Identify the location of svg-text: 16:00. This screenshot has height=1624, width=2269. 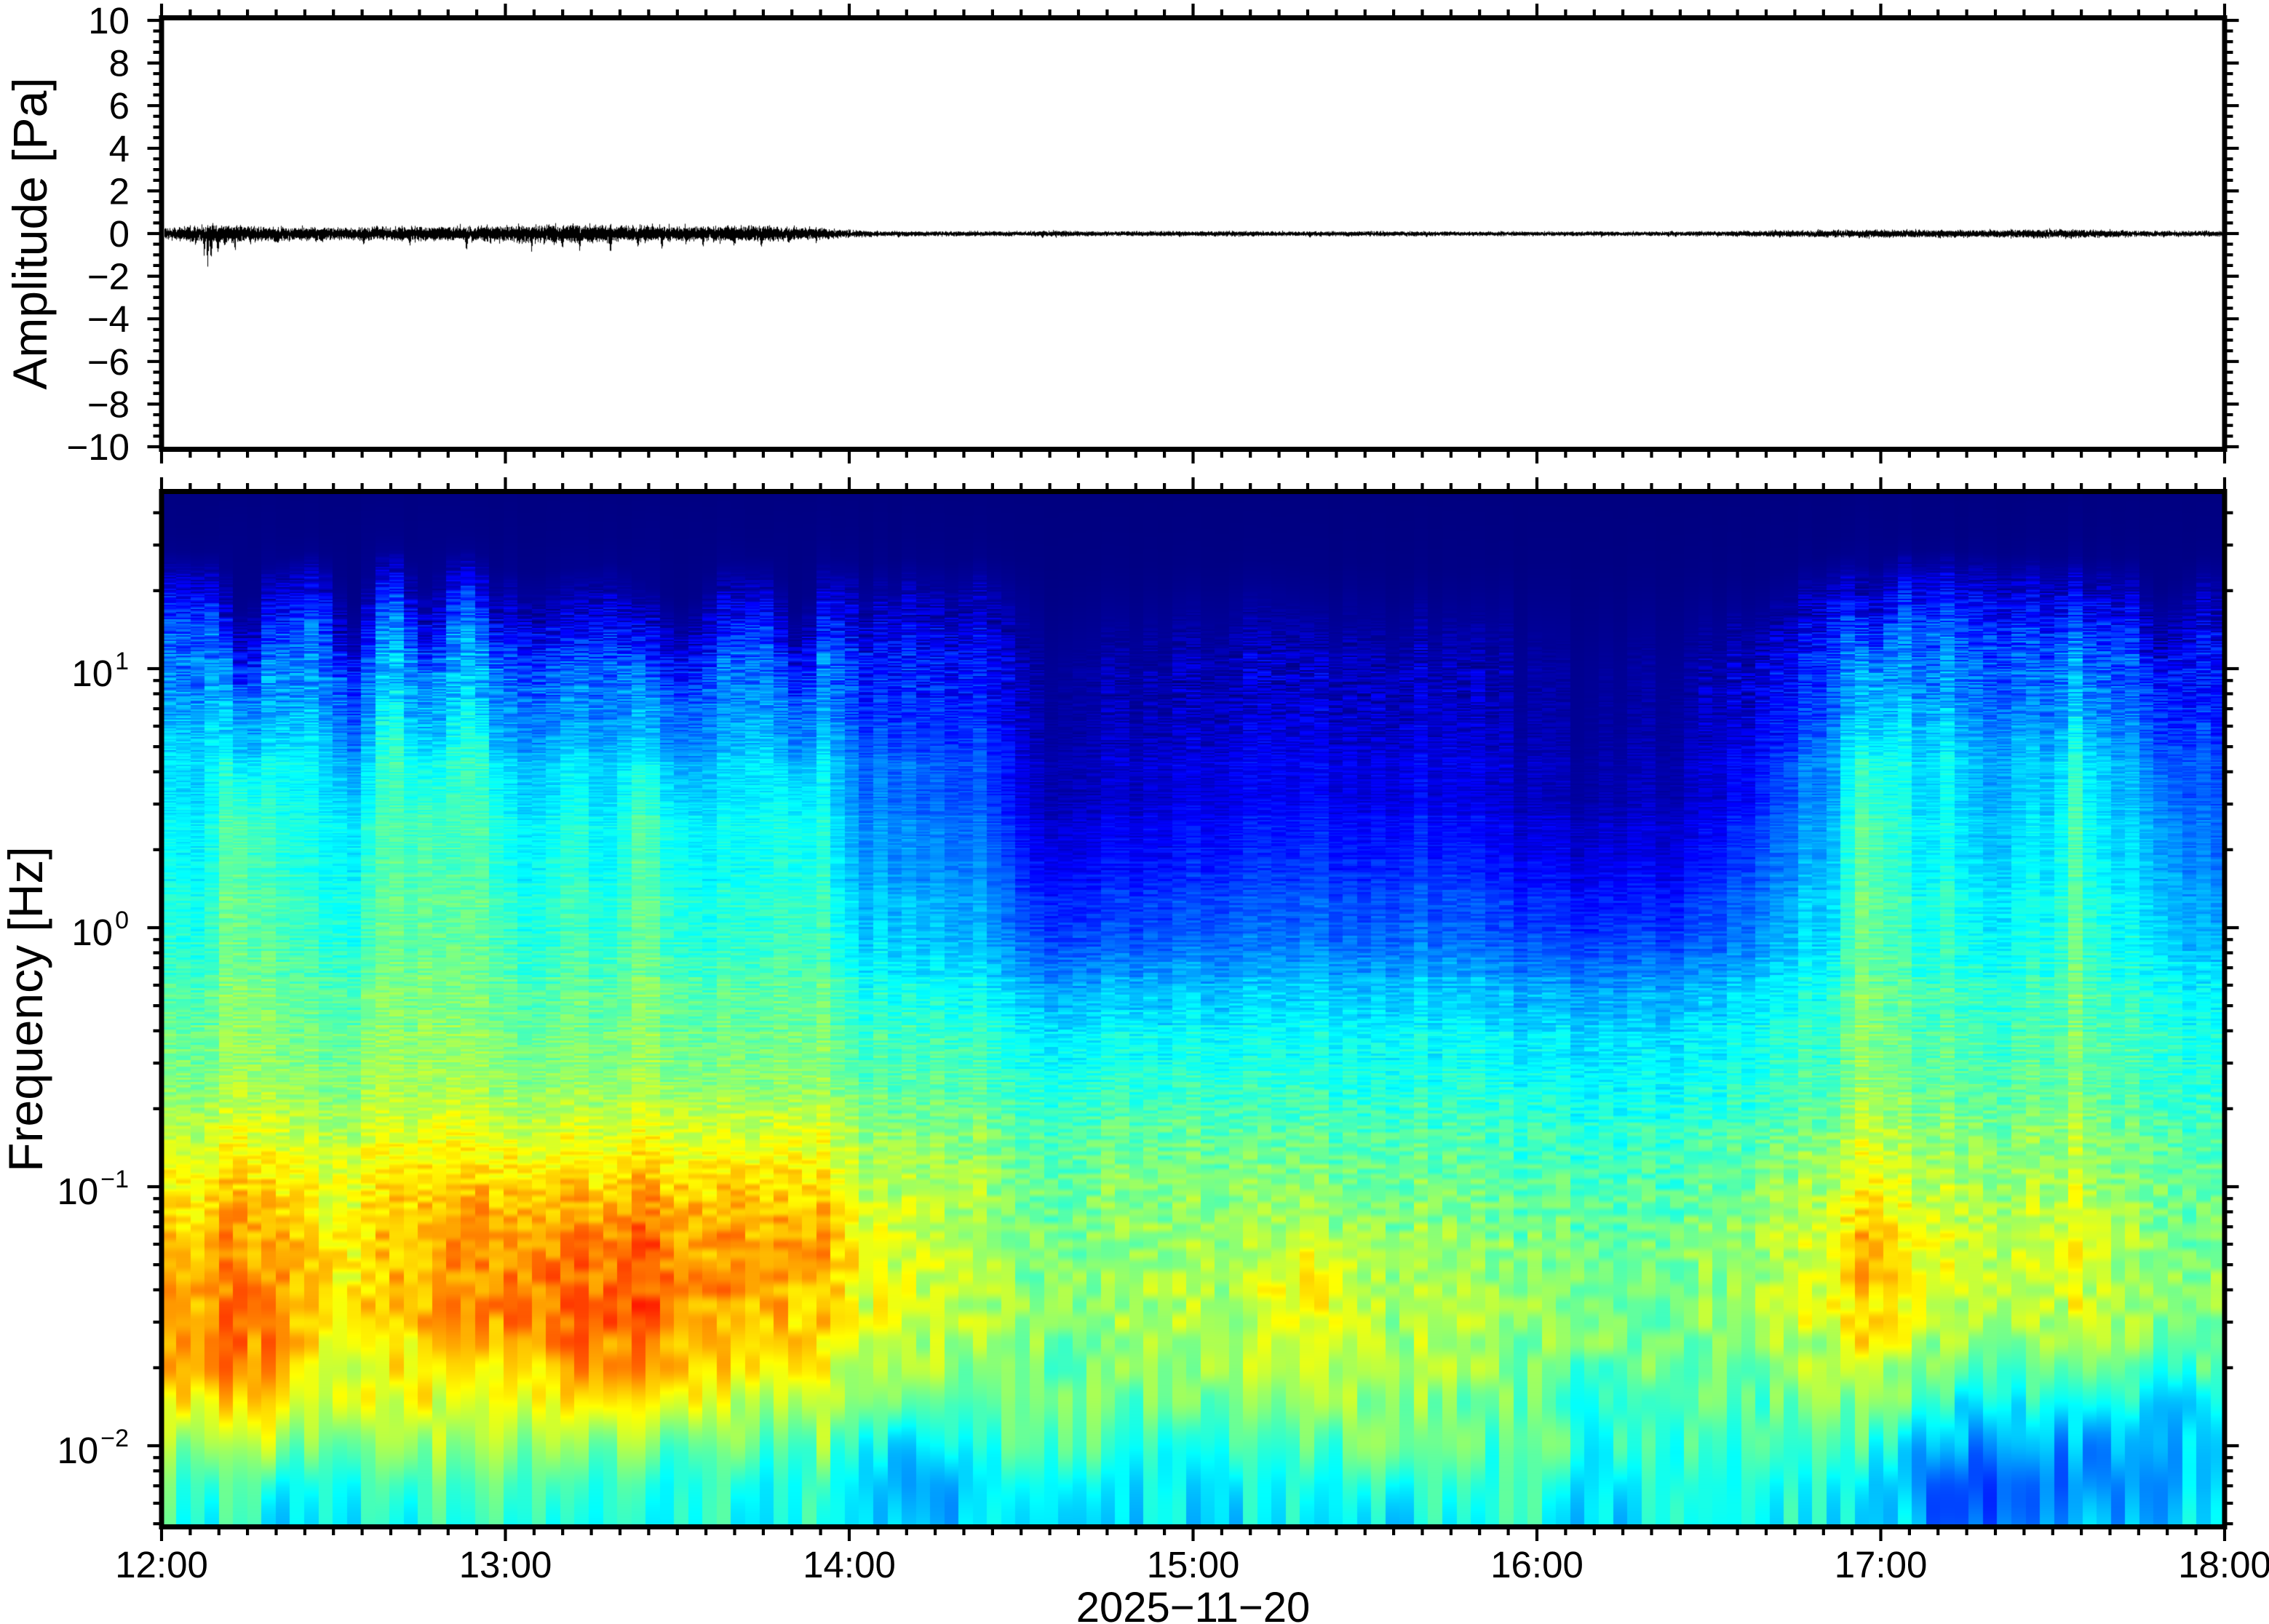
(1537, 1564).